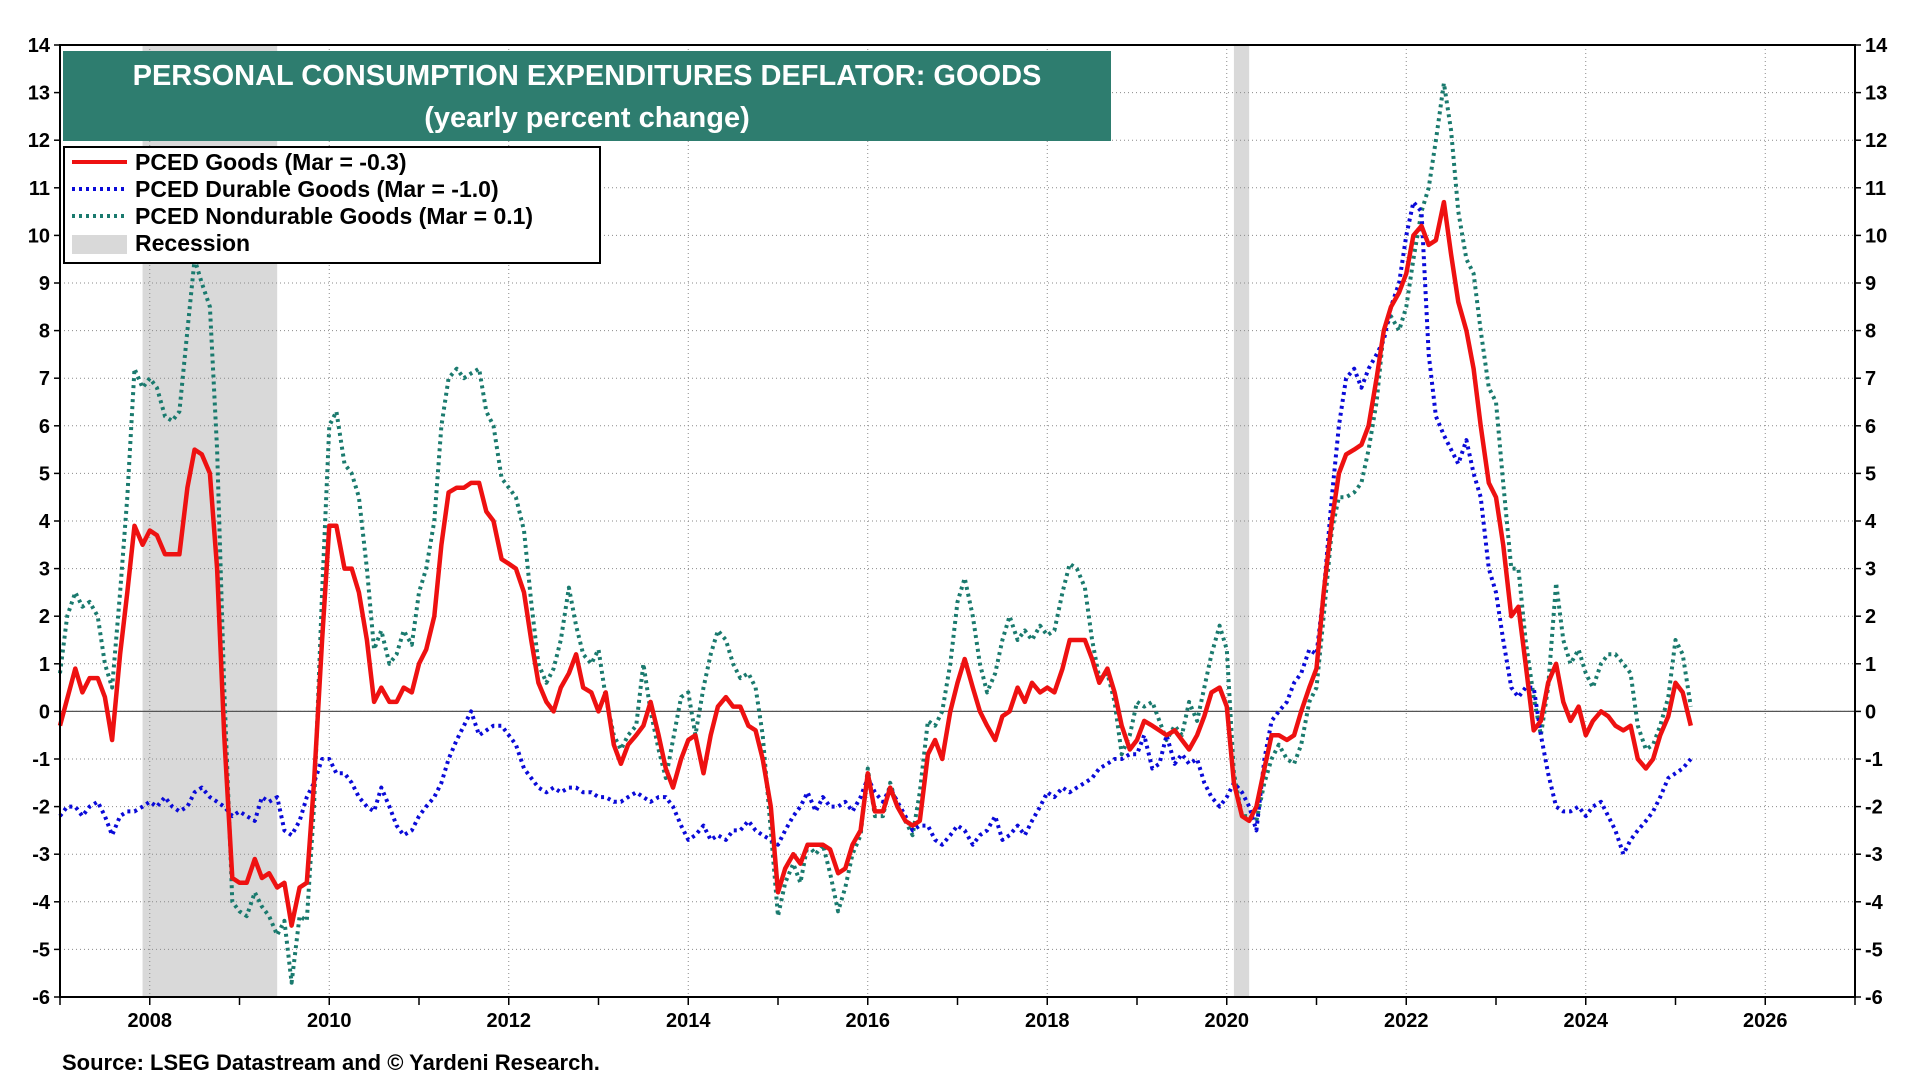 The width and height of the screenshot is (1920, 1080). I want to click on x-tick-label: 2012, so click(509, 1021).